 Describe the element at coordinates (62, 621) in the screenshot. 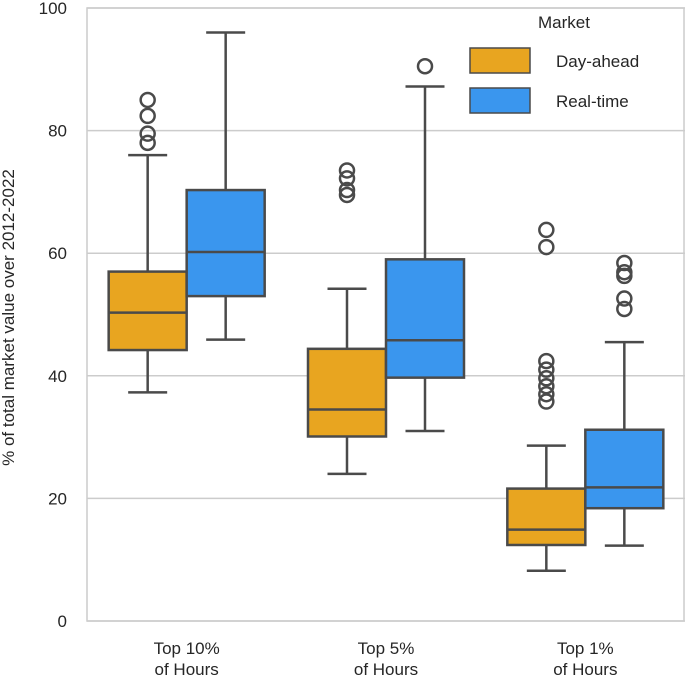

I see `y-tick-label: 0` at that location.